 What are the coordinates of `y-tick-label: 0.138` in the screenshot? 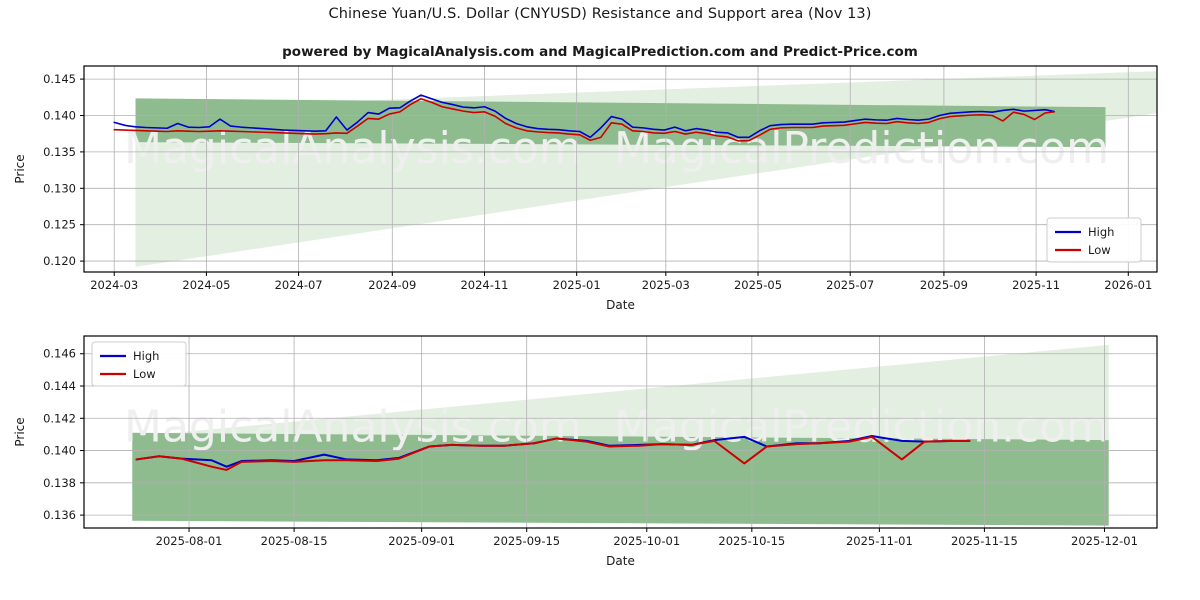 It's located at (59, 483).